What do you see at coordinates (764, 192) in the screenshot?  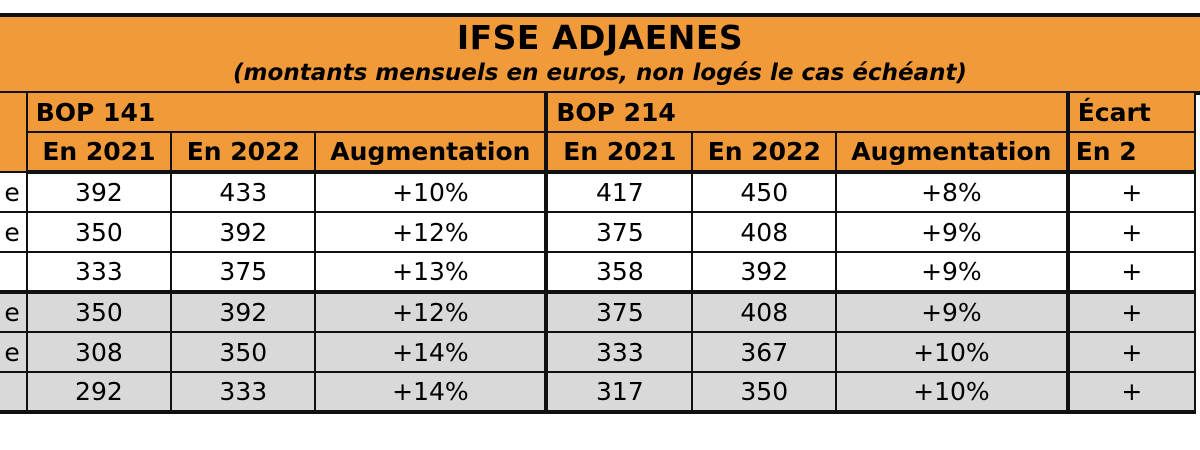 I see `table-cell: 450` at bounding box center [764, 192].